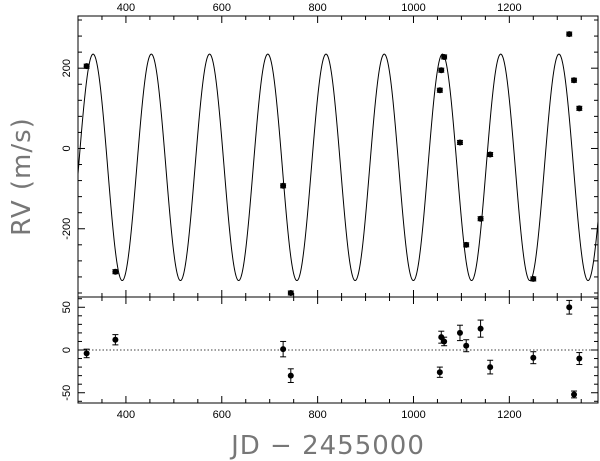 Image resolution: width=600 pixels, height=461 pixels. What do you see at coordinates (327, 446) in the screenshot?
I see `x-axis-title: JD − 2455000` at bounding box center [327, 446].